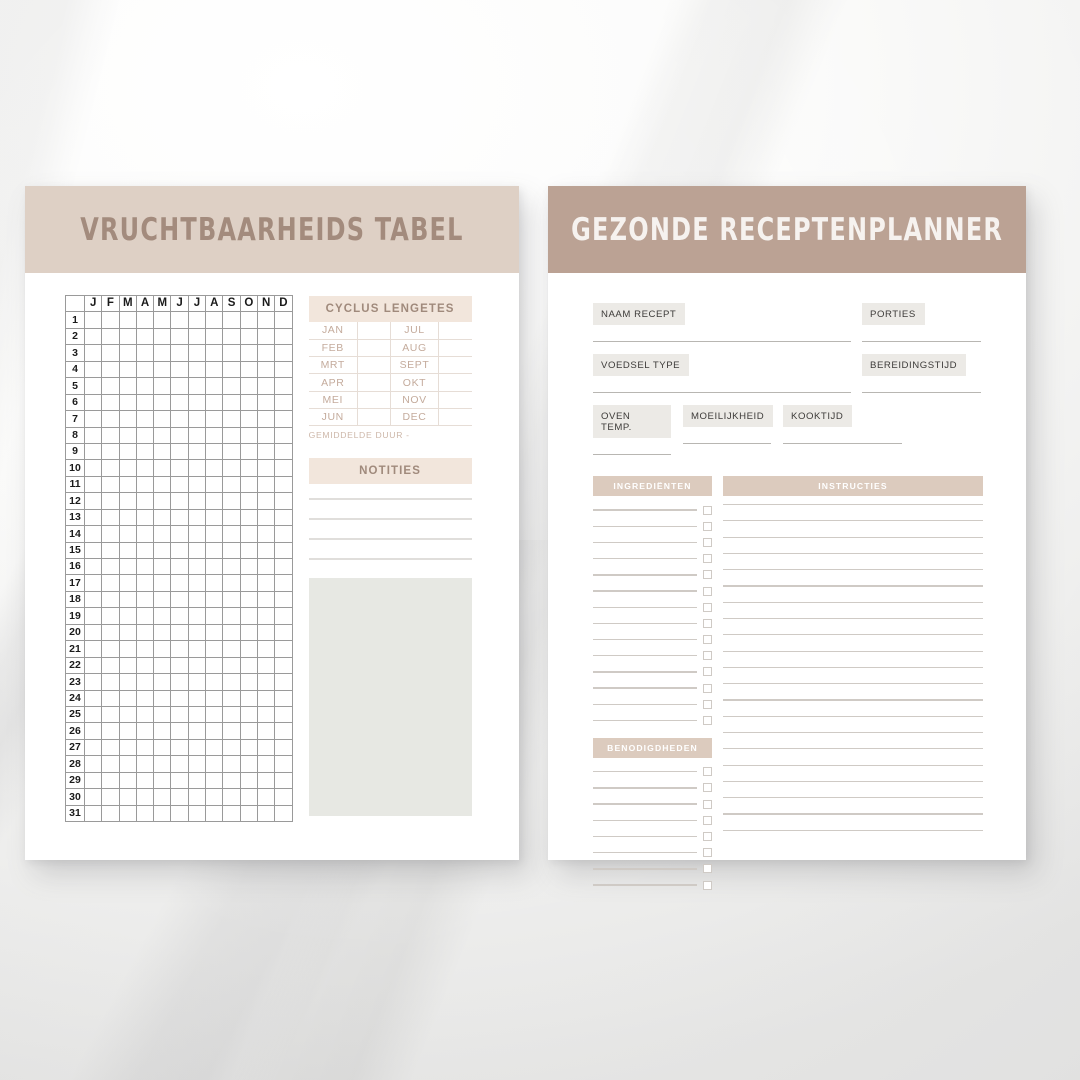 Image resolution: width=1080 pixels, height=1080 pixels. Describe the element at coordinates (728, 430) in the screenshot. I see `field-moeilijkheid: MOEILIJKHEID` at that location.